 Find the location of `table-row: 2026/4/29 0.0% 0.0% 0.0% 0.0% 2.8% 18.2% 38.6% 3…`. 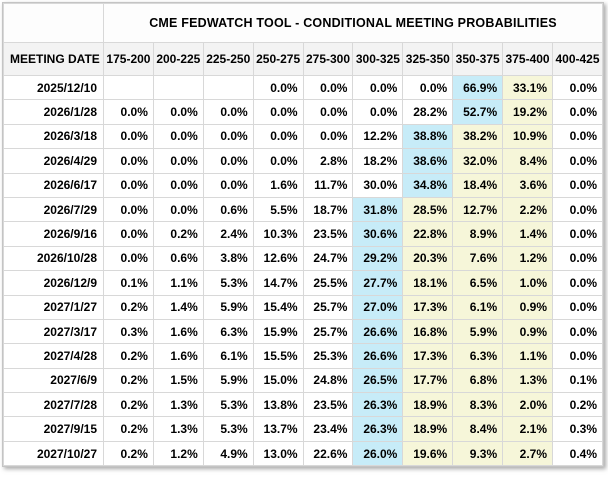

table-row: 2026/4/29 0.0% 0.0% 0.0% 0.0% 2.8% 18.2% 38.6% 3… is located at coordinates (303, 161).